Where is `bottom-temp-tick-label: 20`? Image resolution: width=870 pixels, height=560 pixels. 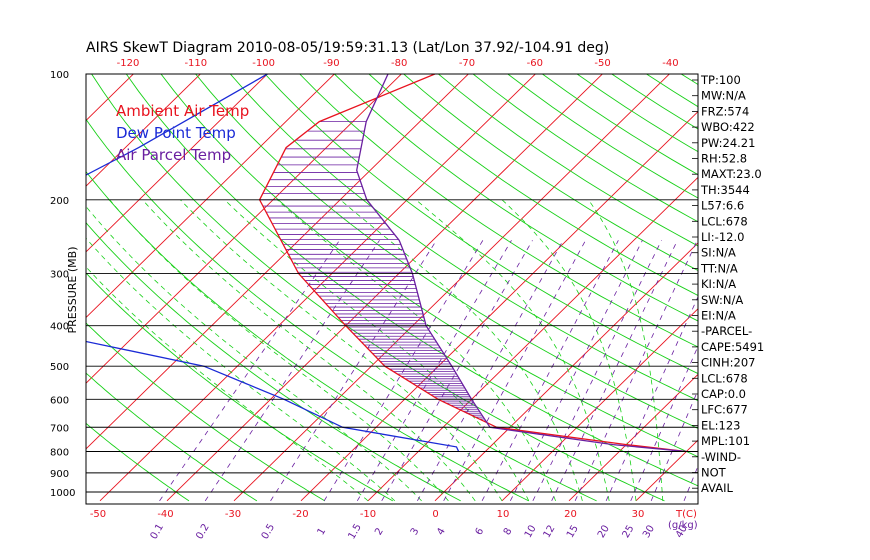
bottom-temp-tick-label: 20 is located at coordinates (570, 514).